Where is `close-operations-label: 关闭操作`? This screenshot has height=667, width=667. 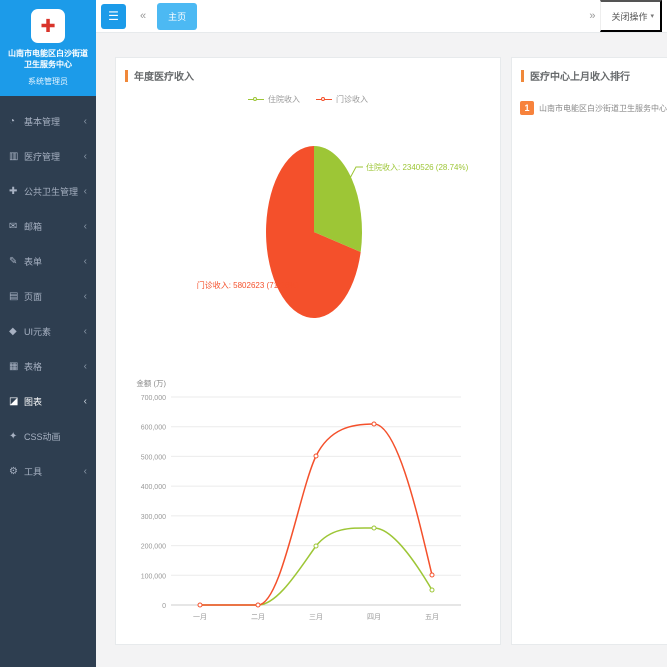 close-operations-label: 关闭操作 is located at coordinates (629, 16).